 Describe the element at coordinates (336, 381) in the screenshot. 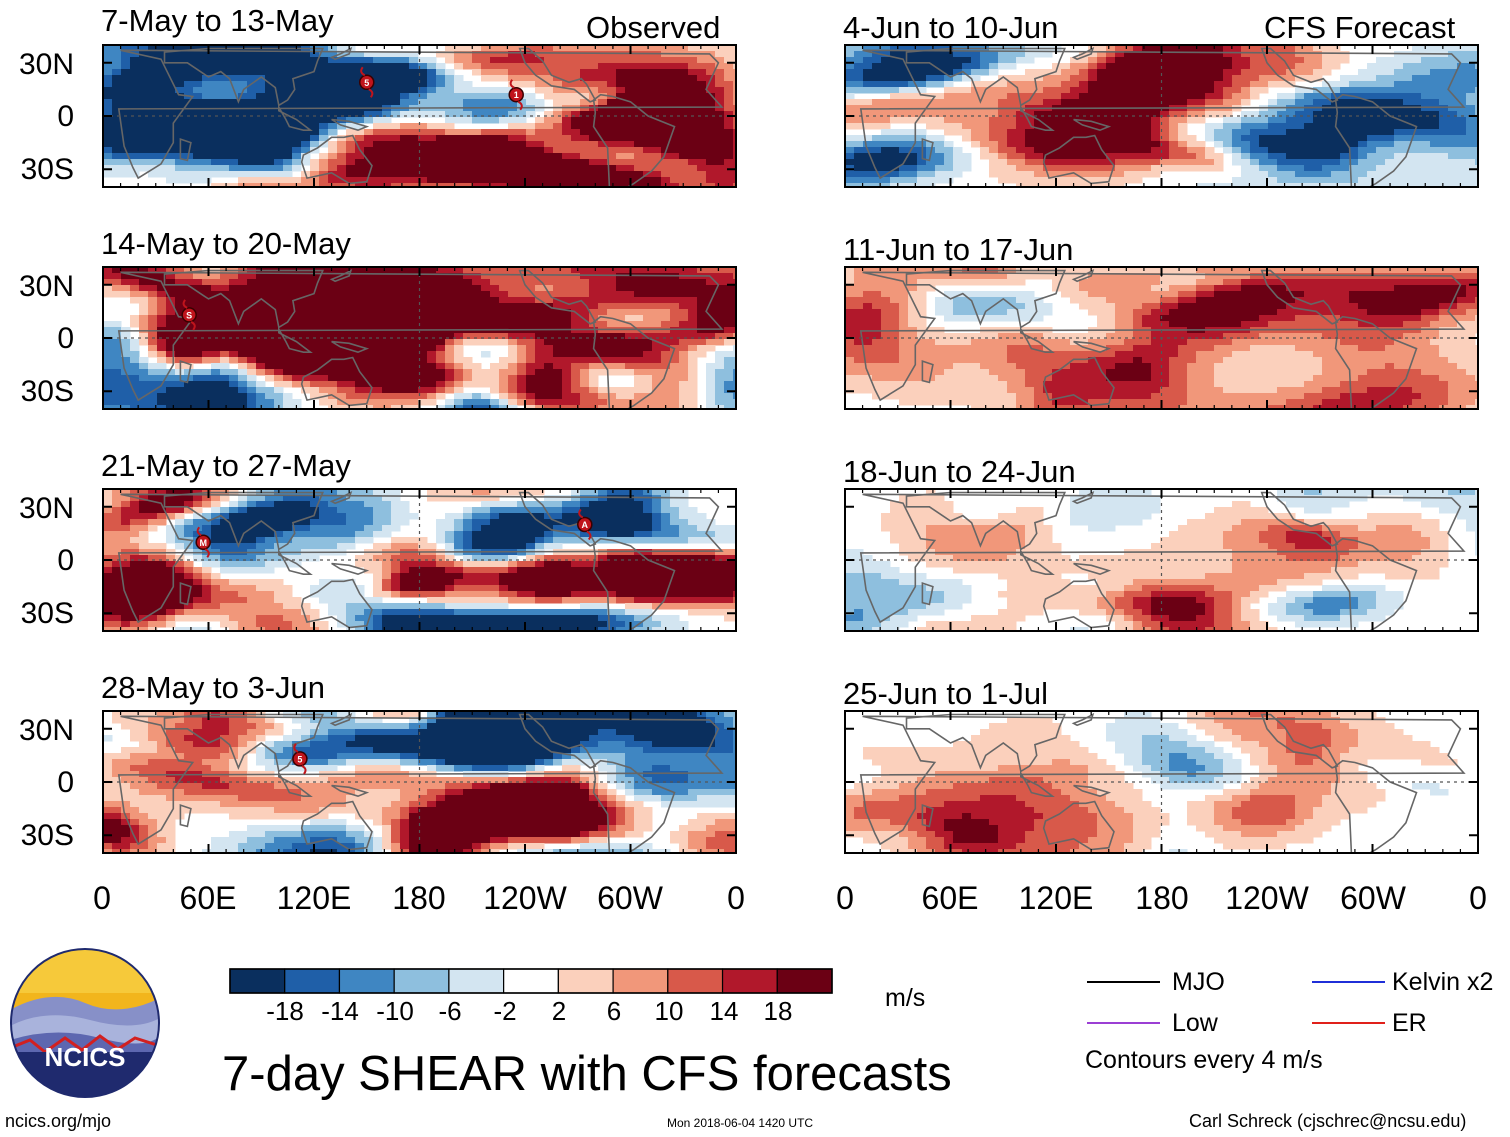

I see `coastline` at that location.